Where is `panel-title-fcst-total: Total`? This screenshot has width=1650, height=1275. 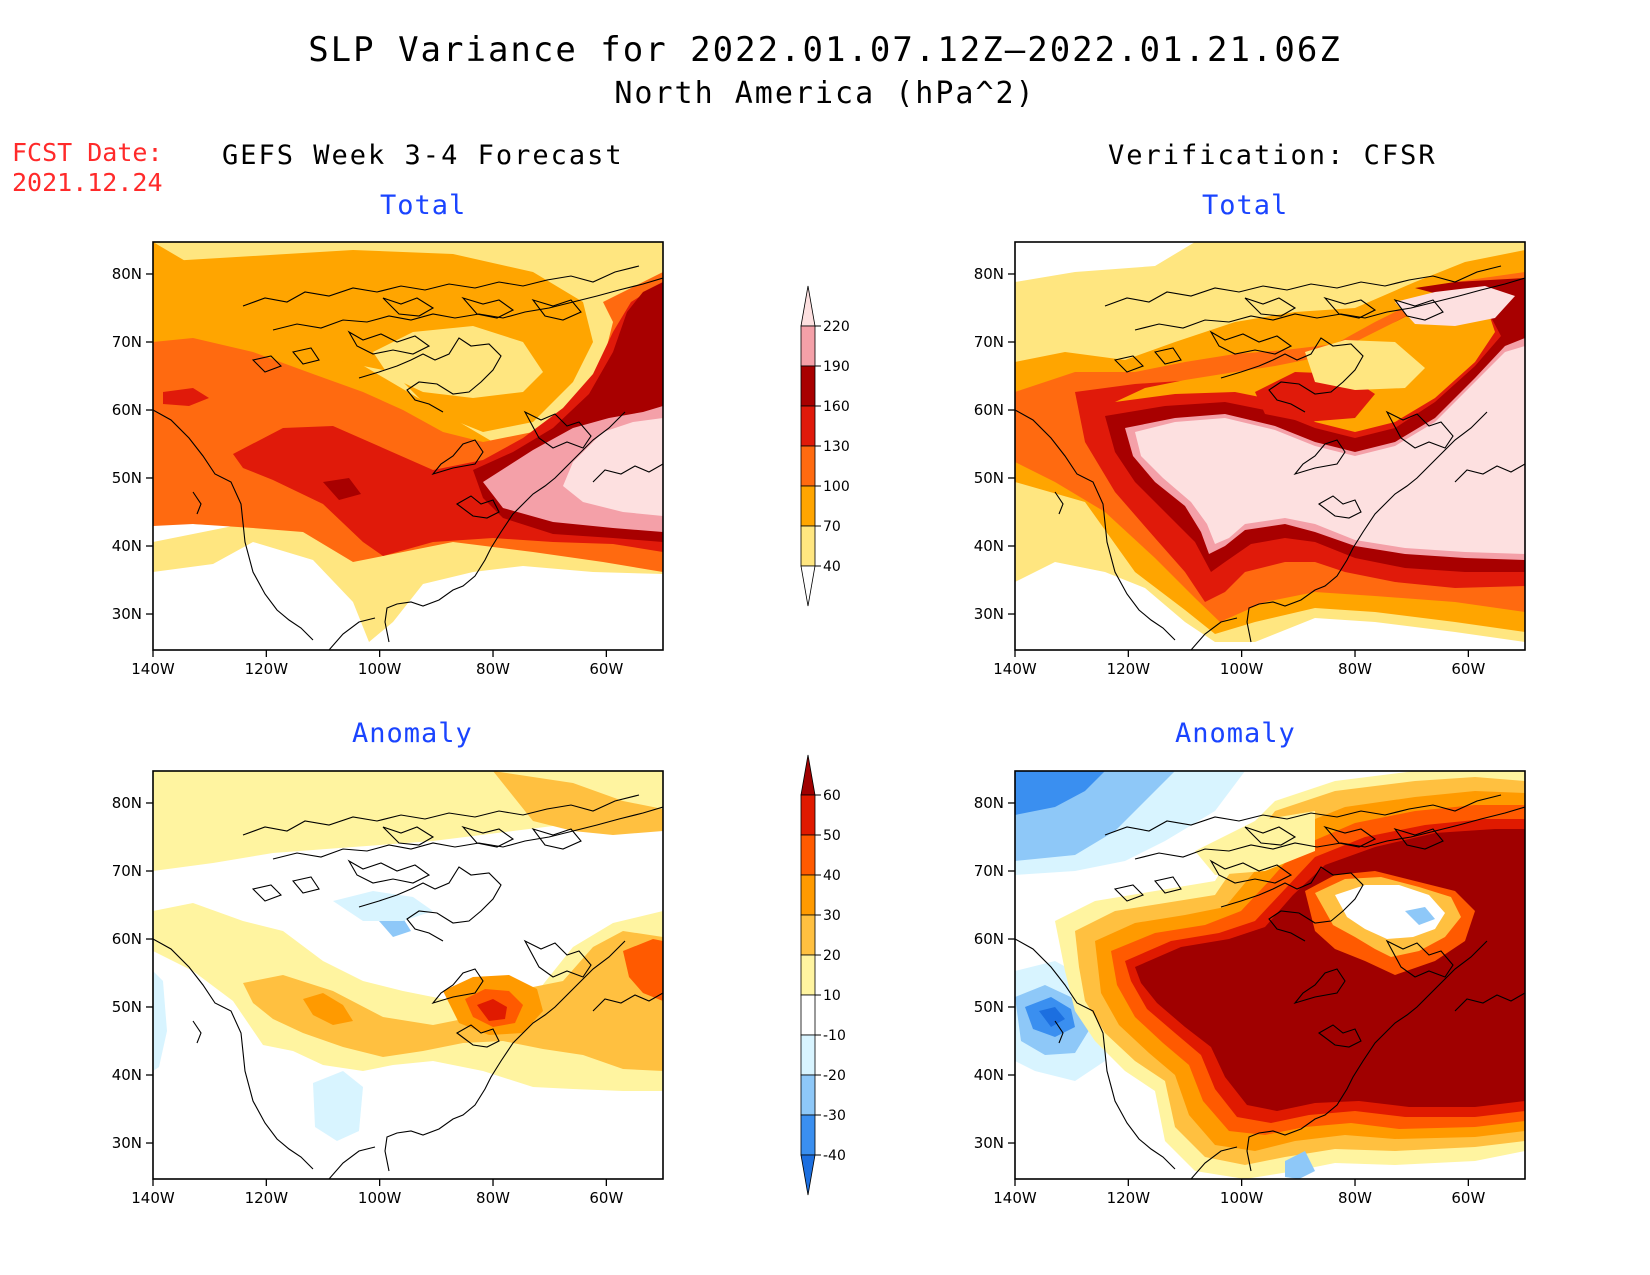 panel-title-fcst-total: Total is located at coordinates (423, 205).